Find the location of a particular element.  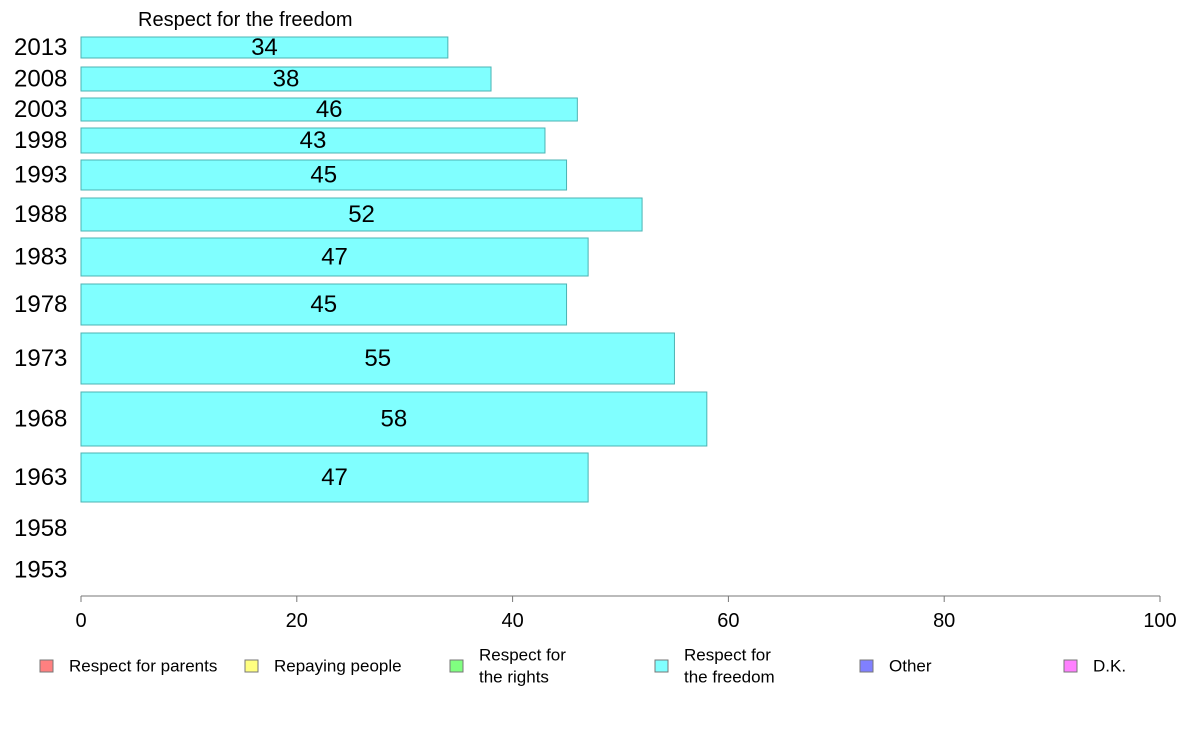

bar-value-label: 52 is located at coordinates (361, 214).